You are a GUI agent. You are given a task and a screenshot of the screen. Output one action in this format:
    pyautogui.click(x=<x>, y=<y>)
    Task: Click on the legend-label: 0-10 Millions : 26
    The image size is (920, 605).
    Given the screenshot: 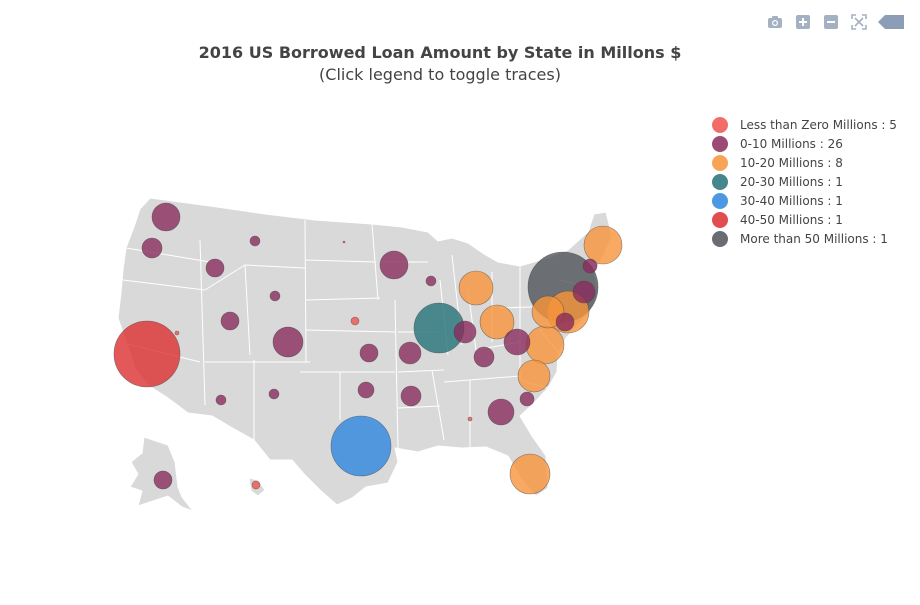 What is the action you would take?
    pyautogui.click(x=791, y=143)
    